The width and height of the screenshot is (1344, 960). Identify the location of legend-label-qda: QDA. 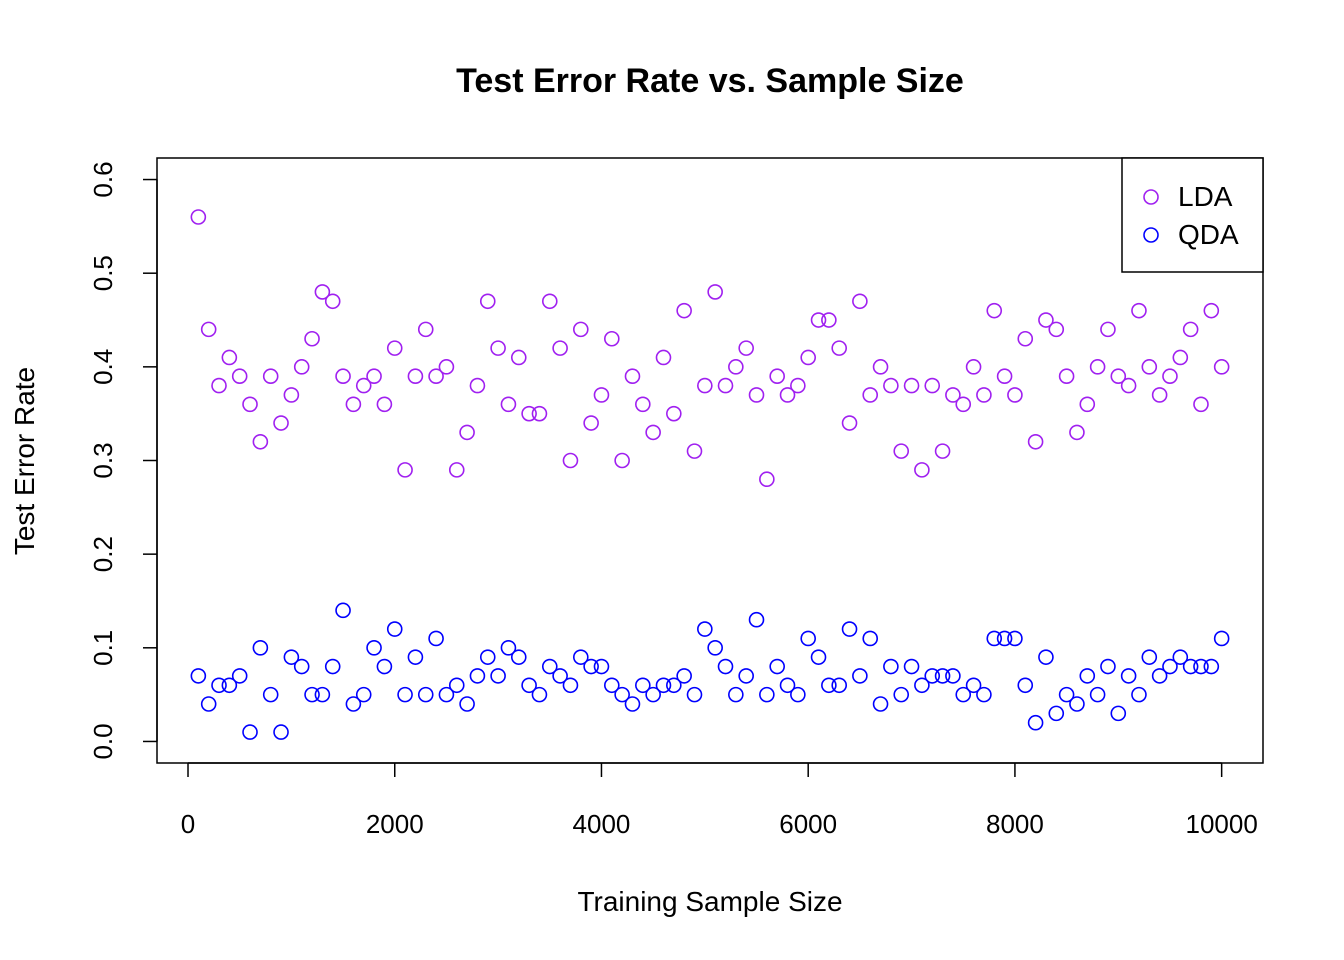
(1208, 234).